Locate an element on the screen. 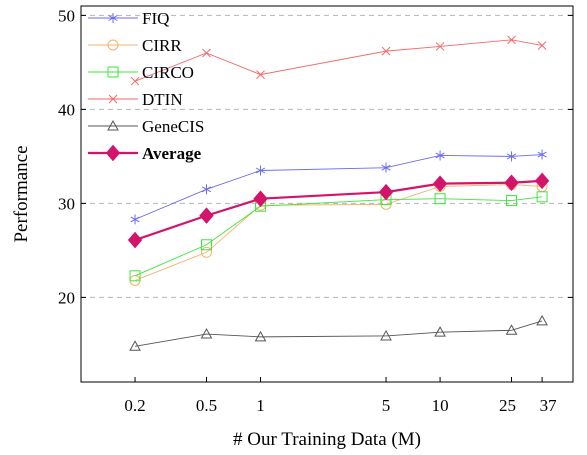 The width and height of the screenshot is (587, 455). legend-marker-average is located at coordinates (113, 153).